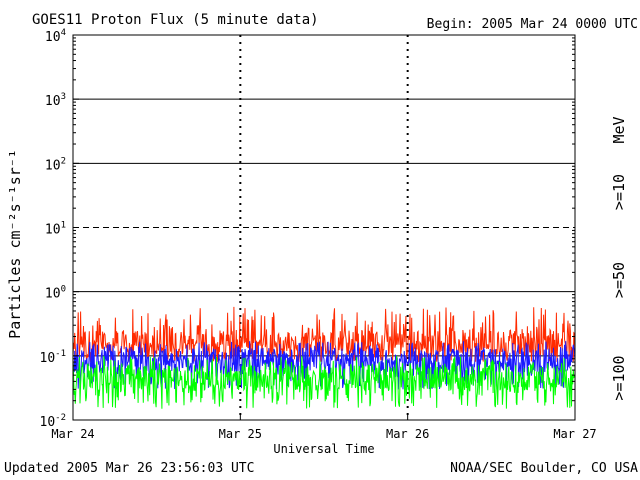 This screenshot has height=480, width=640. I want to click on x-tick-label: Mar 27, so click(574, 434).